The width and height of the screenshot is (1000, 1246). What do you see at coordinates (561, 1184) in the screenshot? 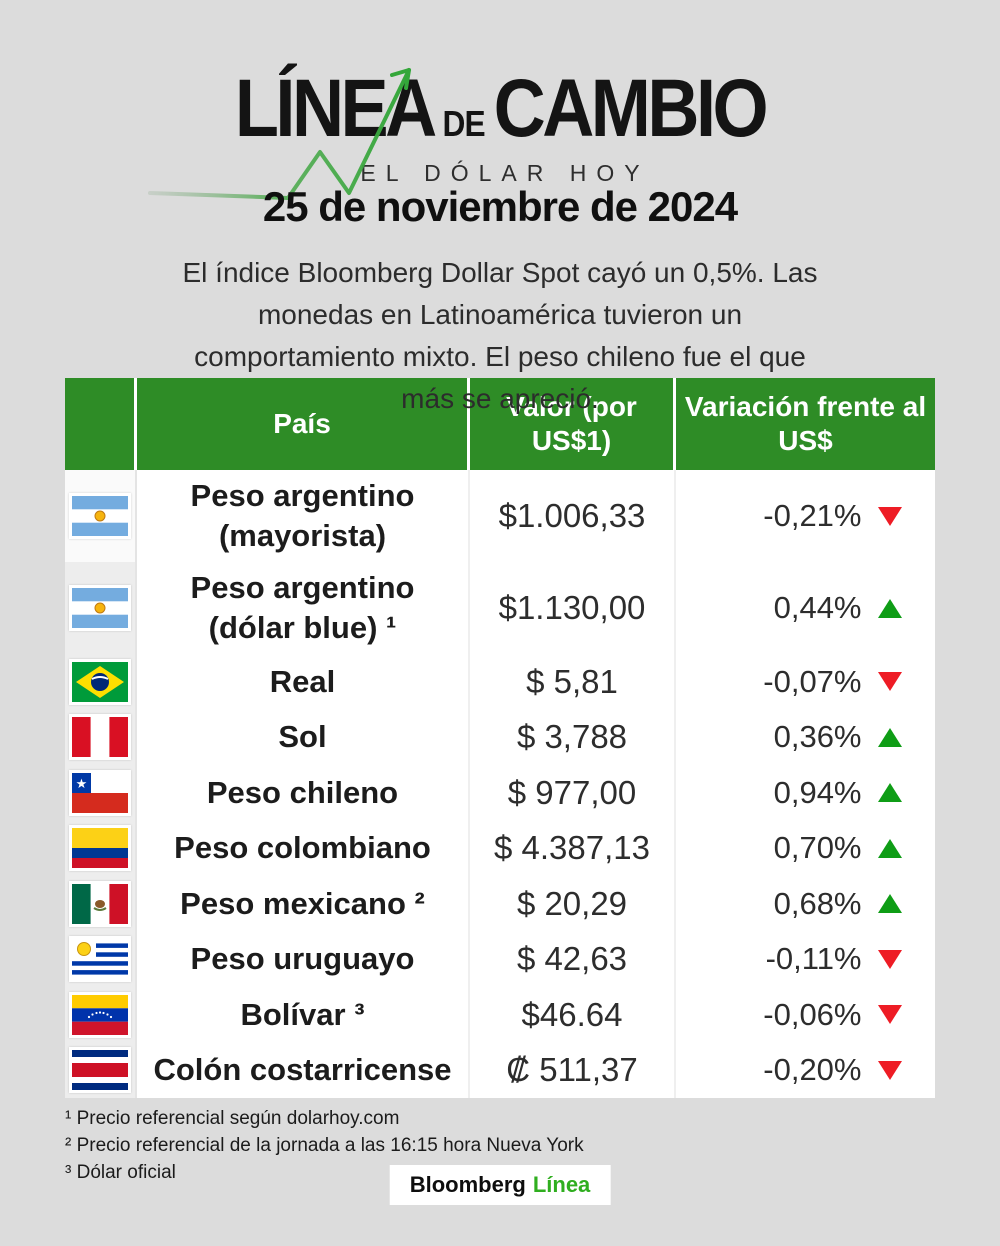
I see `brand-linea: Línea` at bounding box center [561, 1184].